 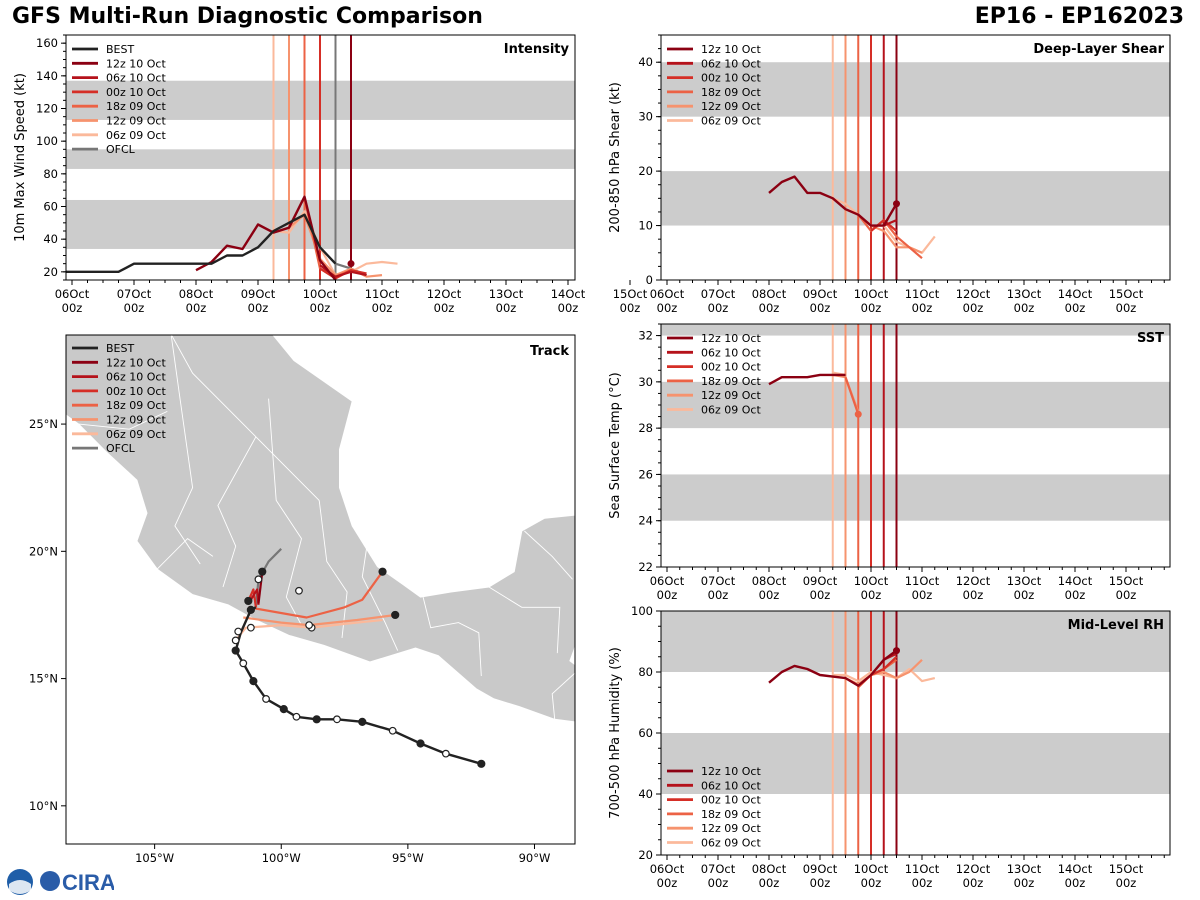 What do you see at coordinates (43, 551) in the screenshot?
I see `lat-tick-label: 20°N` at bounding box center [43, 551].